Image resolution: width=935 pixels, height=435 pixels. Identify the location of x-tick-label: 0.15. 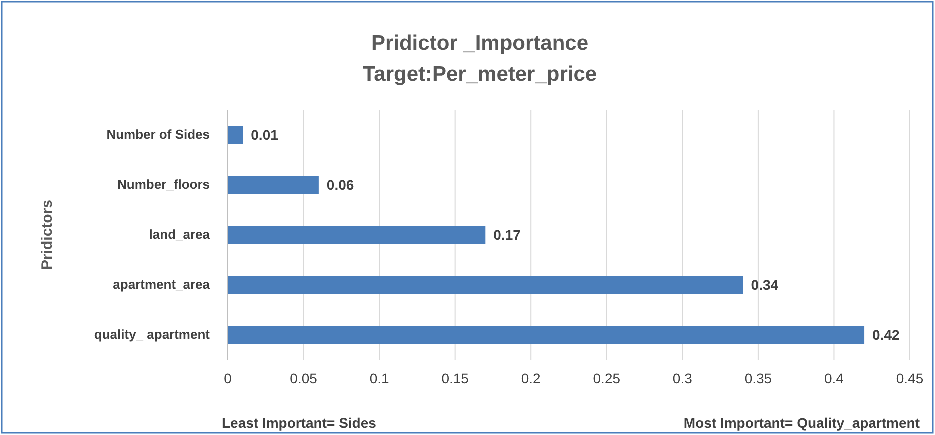
(456, 378).